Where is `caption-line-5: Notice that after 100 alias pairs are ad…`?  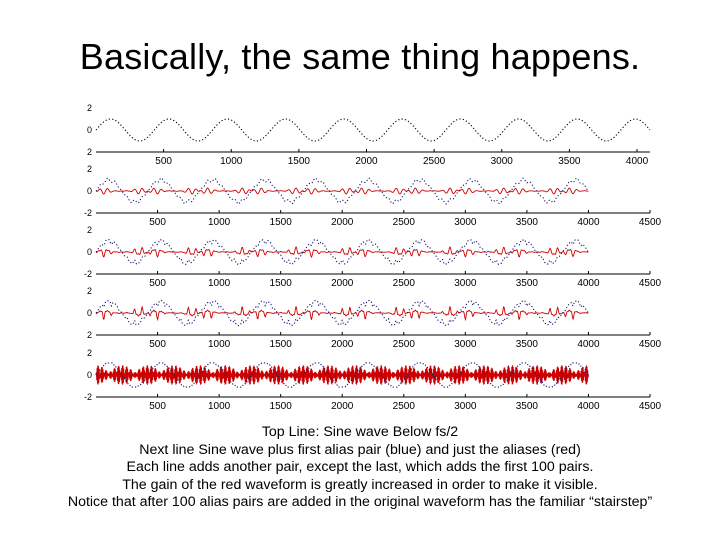
caption-line-5: Notice that after 100 alias pairs are ad… is located at coordinates (360, 502).